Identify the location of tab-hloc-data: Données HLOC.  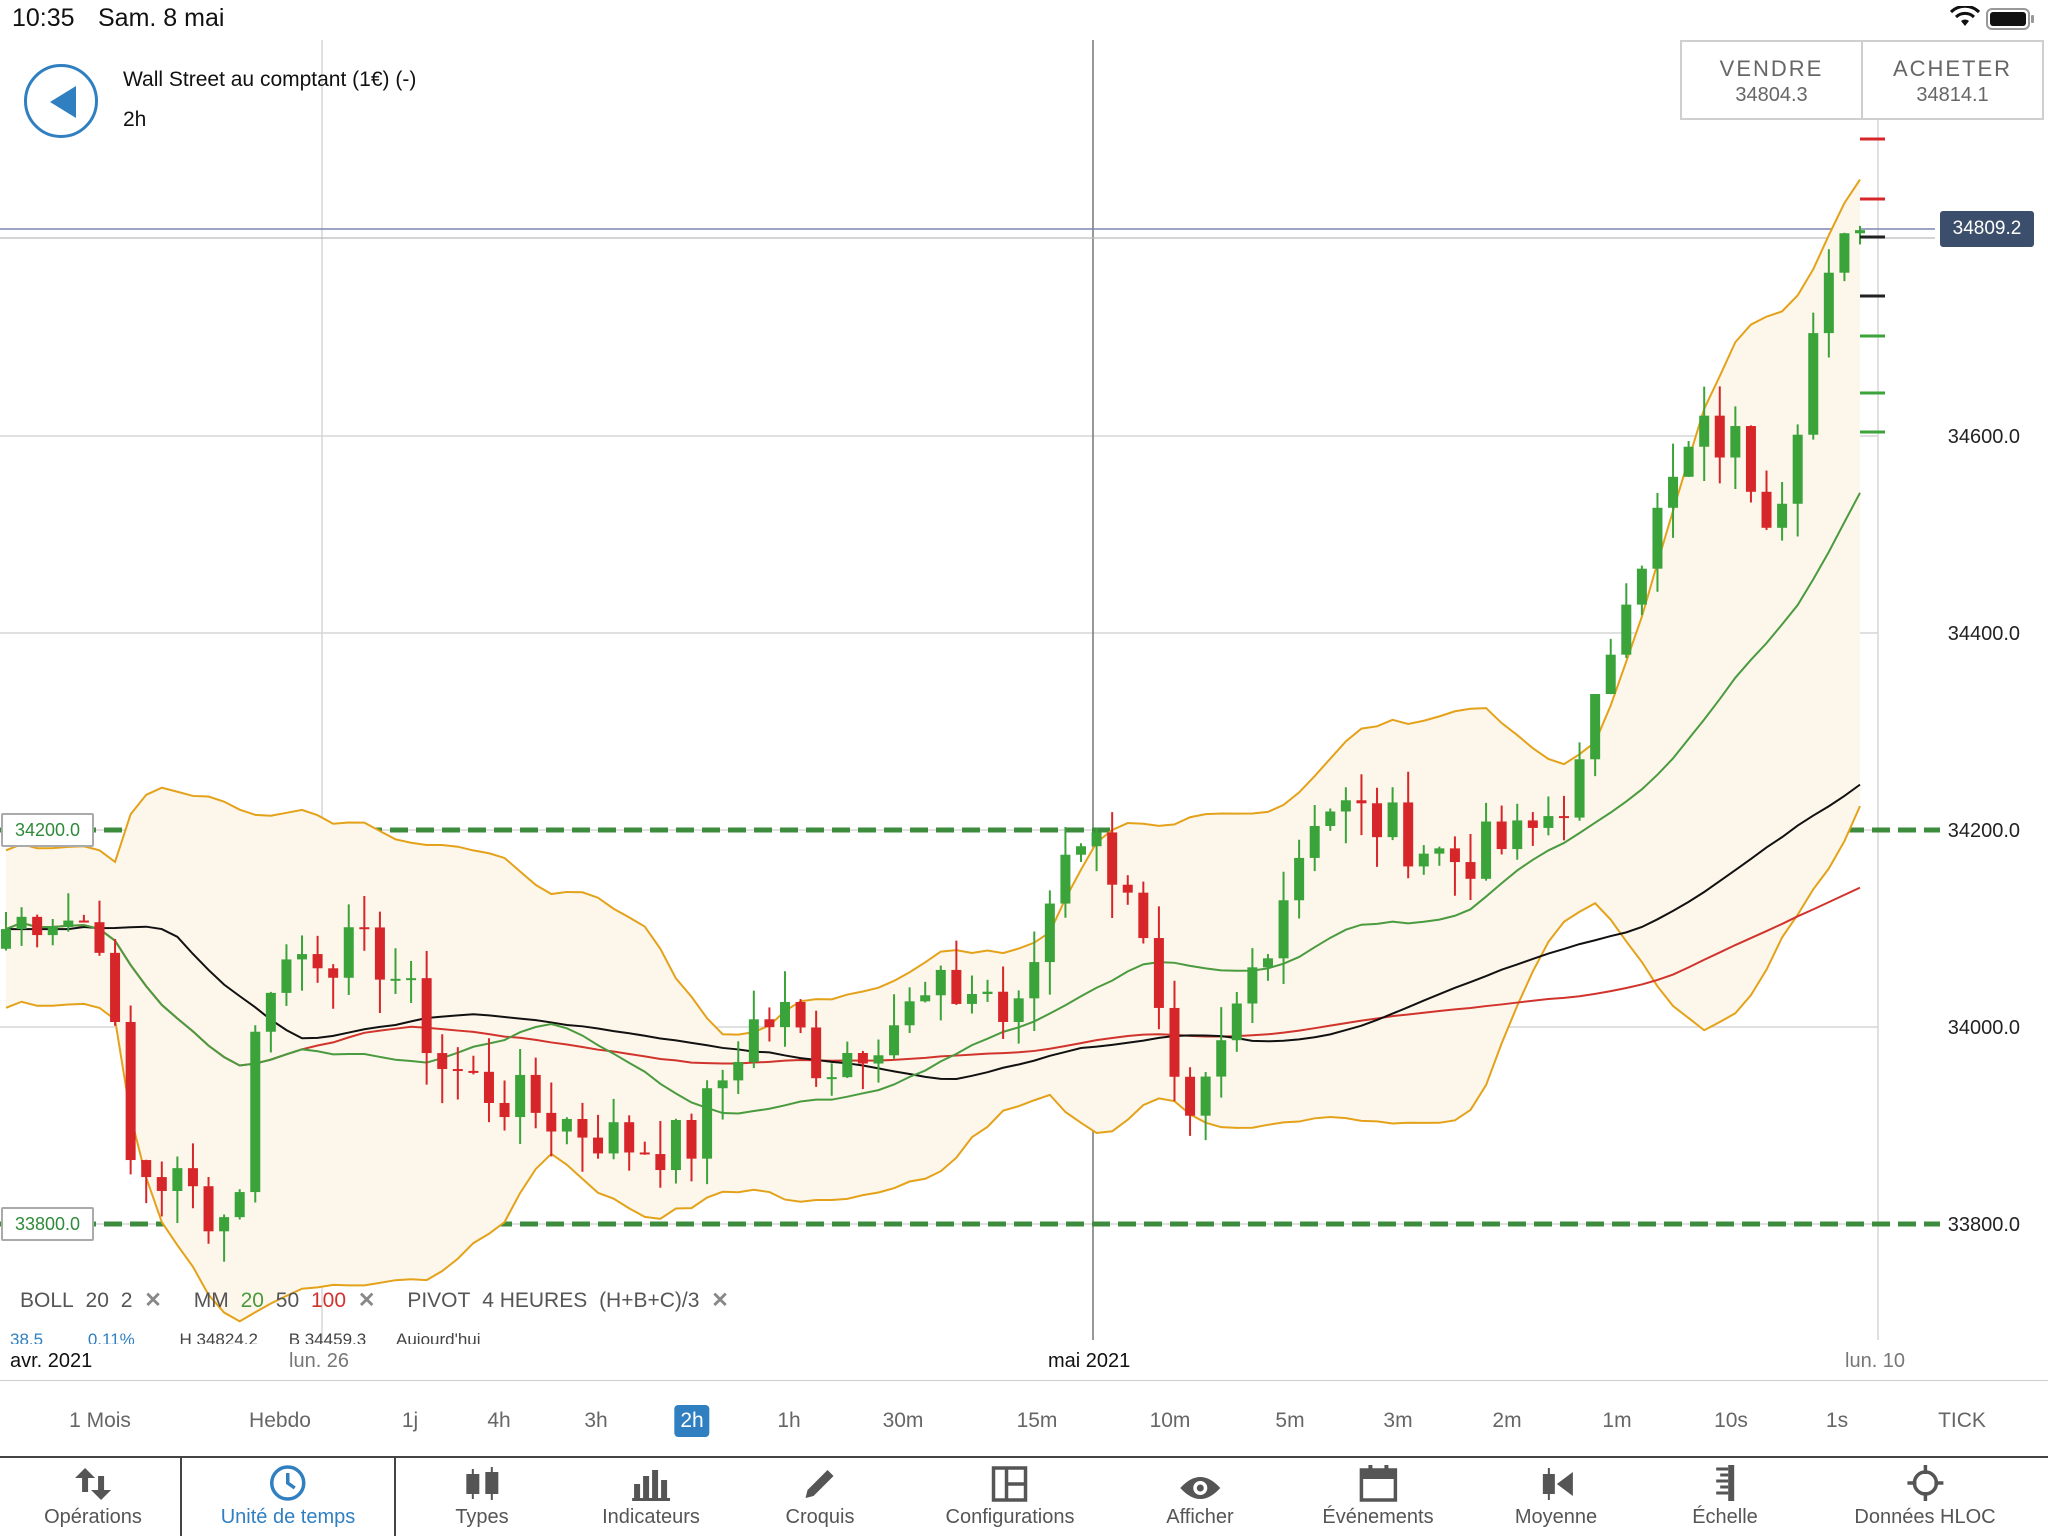
(1925, 1498).